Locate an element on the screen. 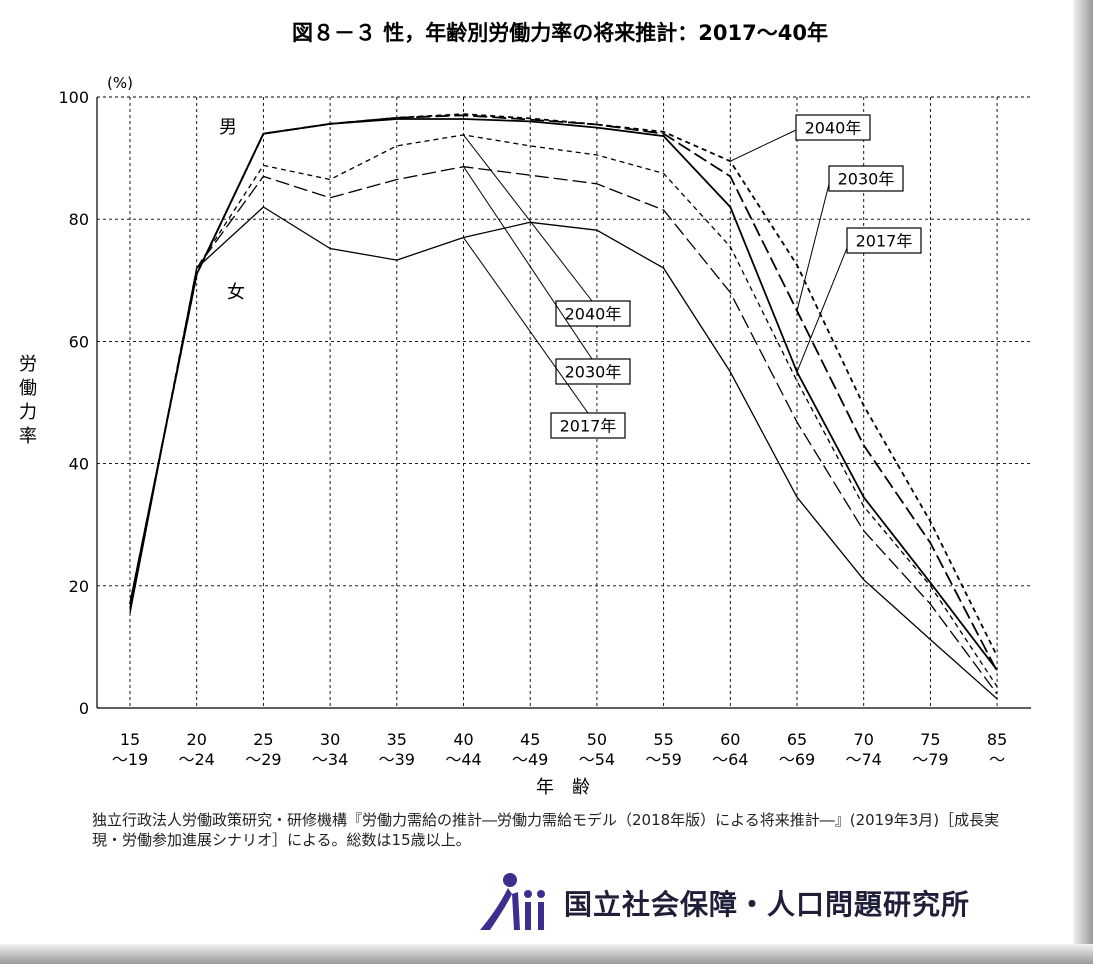  y-tick-label: 80 is located at coordinates (79, 219).